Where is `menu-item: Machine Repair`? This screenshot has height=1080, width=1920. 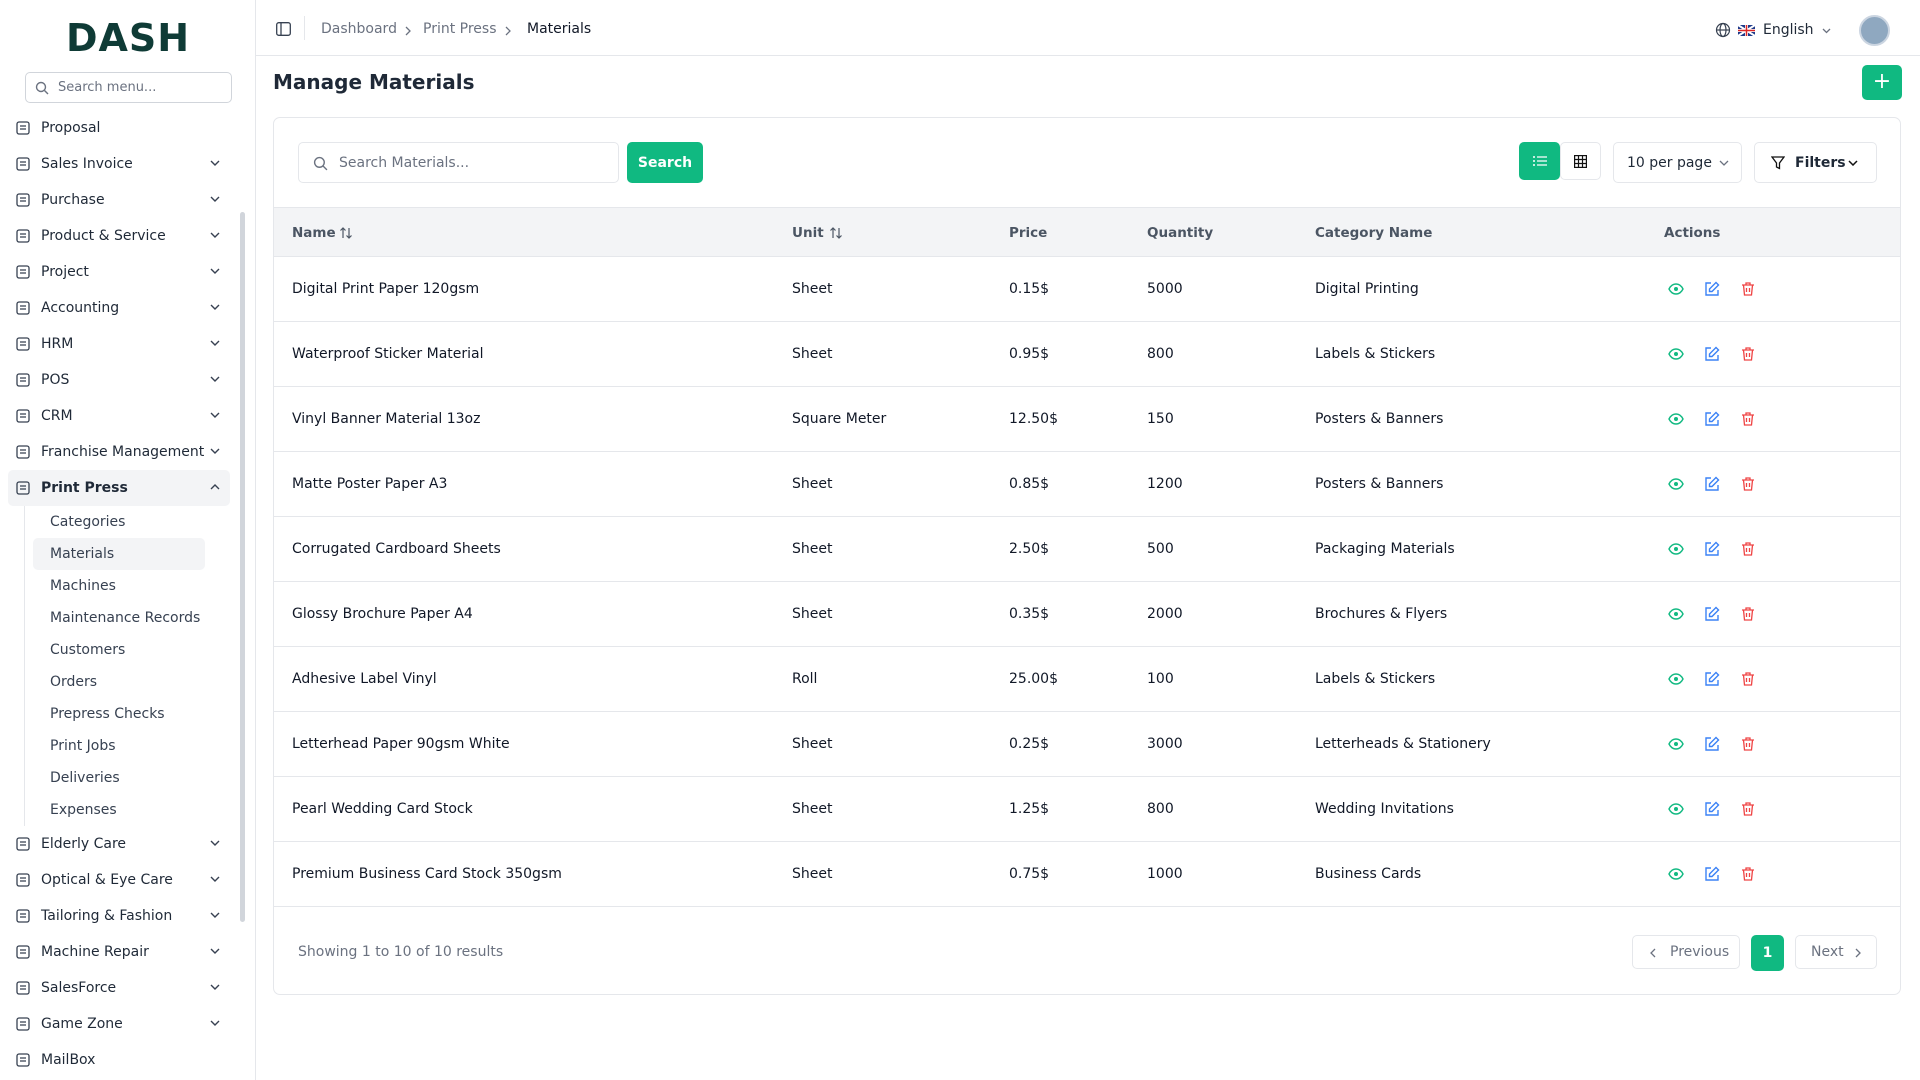
menu-item: Machine Repair is located at coordinates (119, 952).